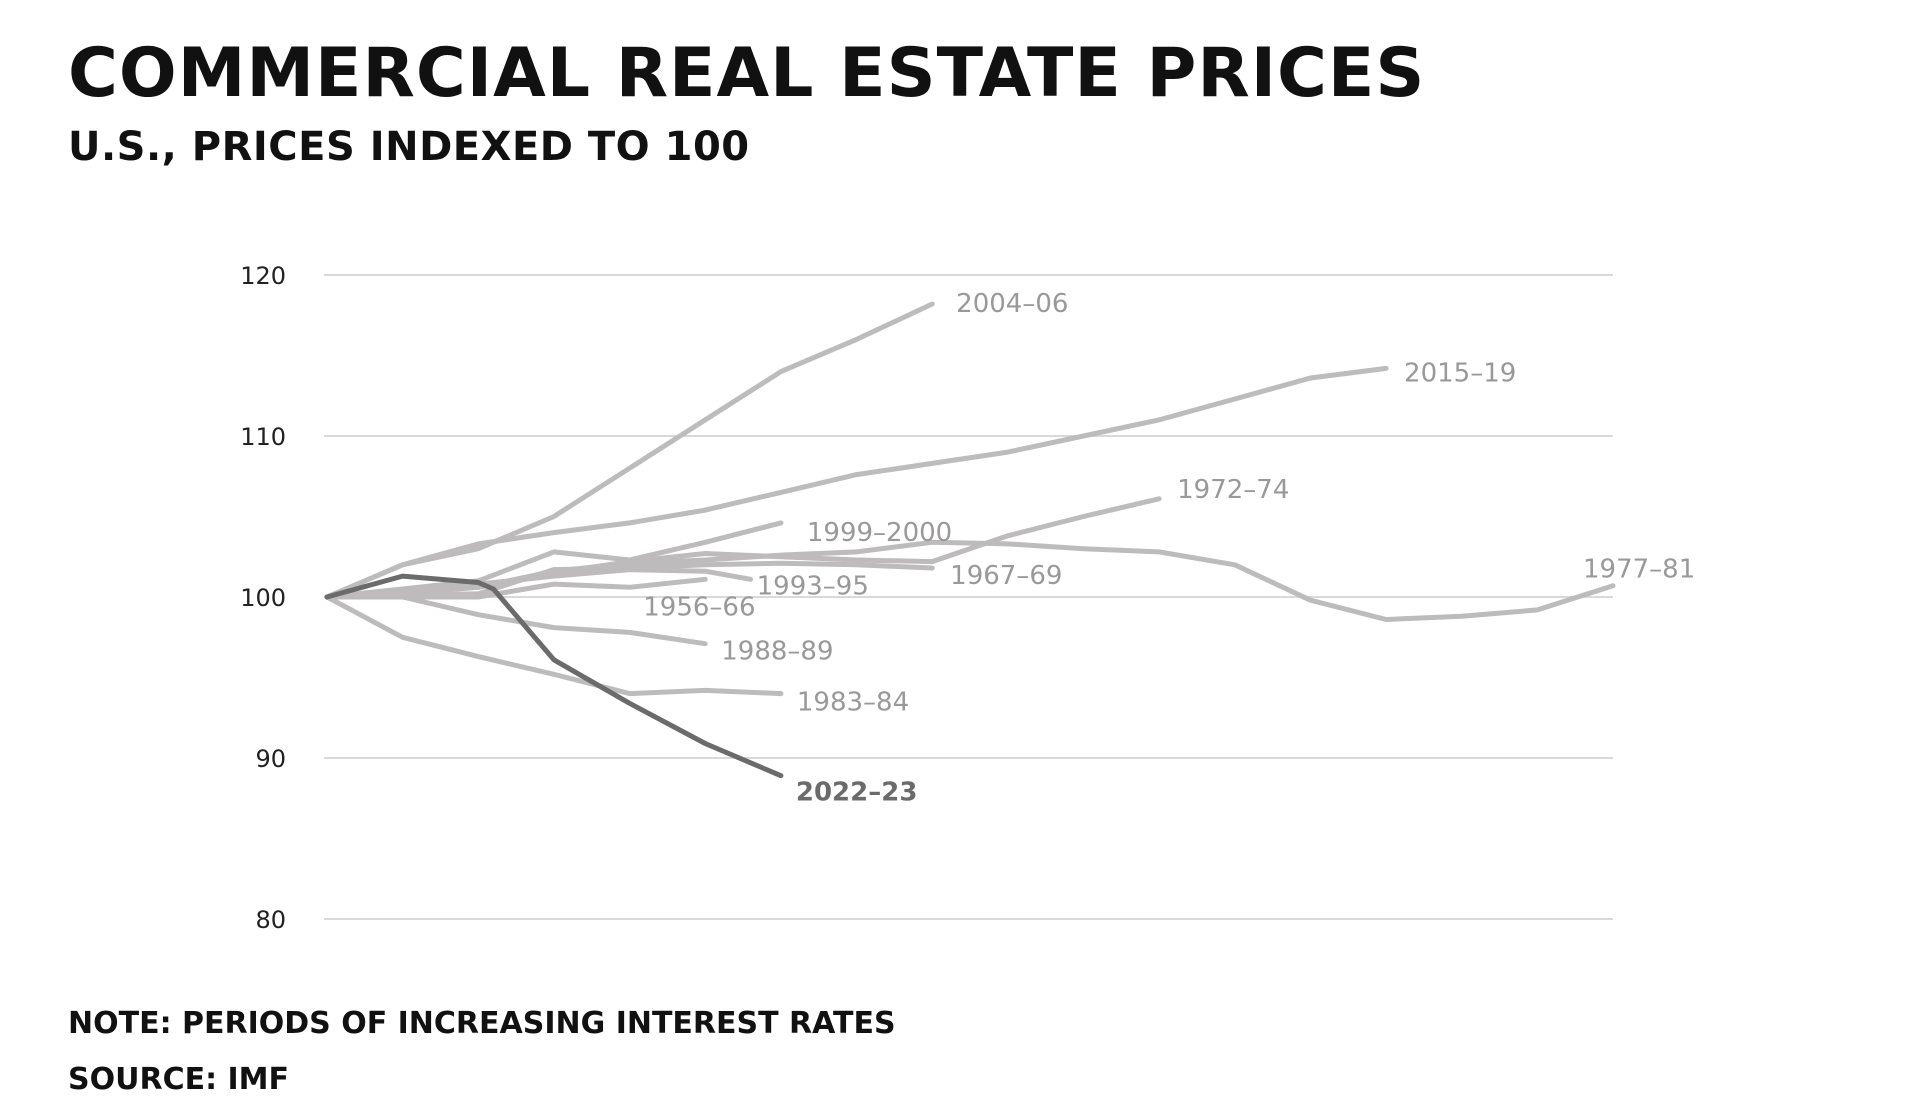 The width and height of the screenshot is (1920, 1120). What do you see at coordinates (263, 276) in the screenshot?
I see `y-tick-label: 120` at bounding box center [263, 276].